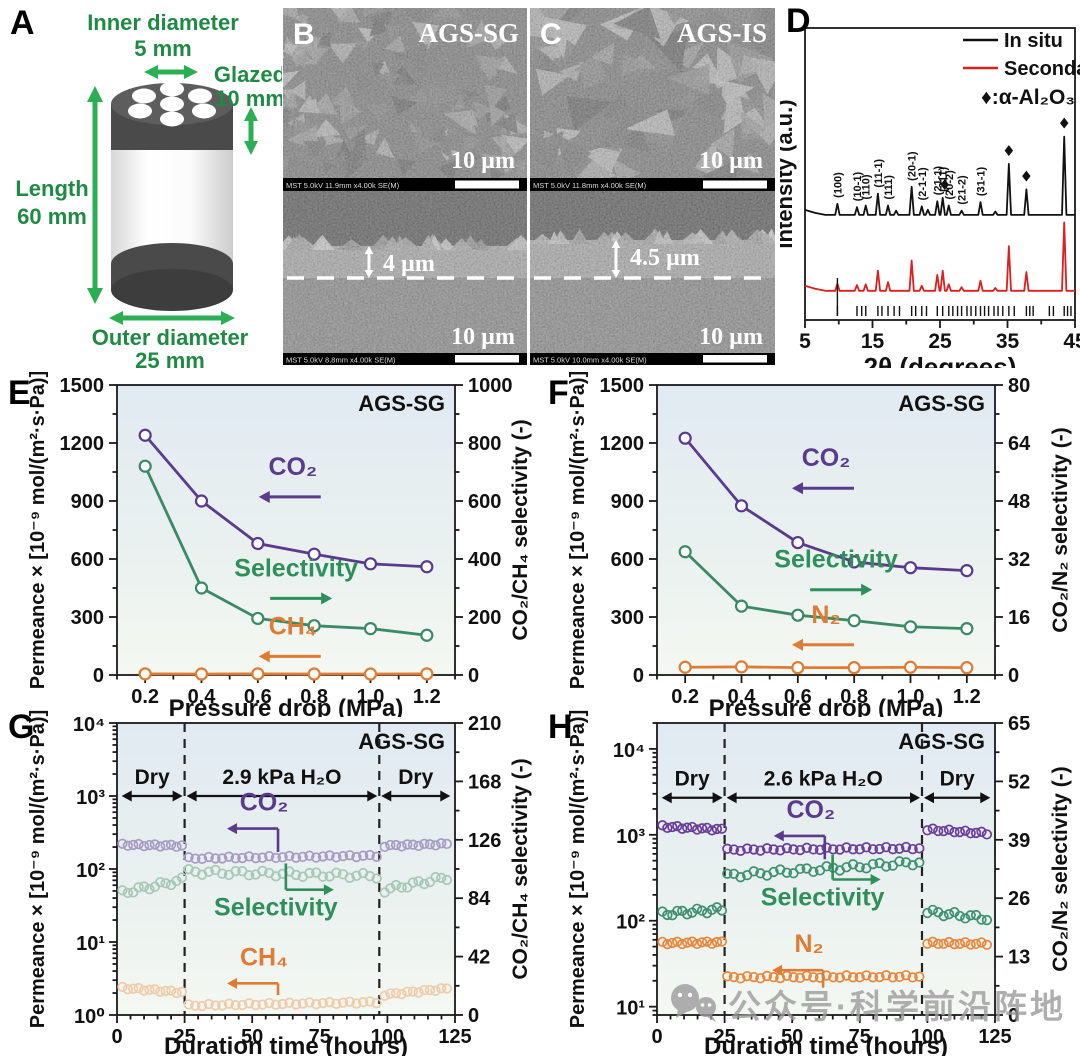  What do you see at coordinates (89, 1017) in the screenshot?
I see `y-left-tick-label: 10⁰` at bounding box center [89, 1017].